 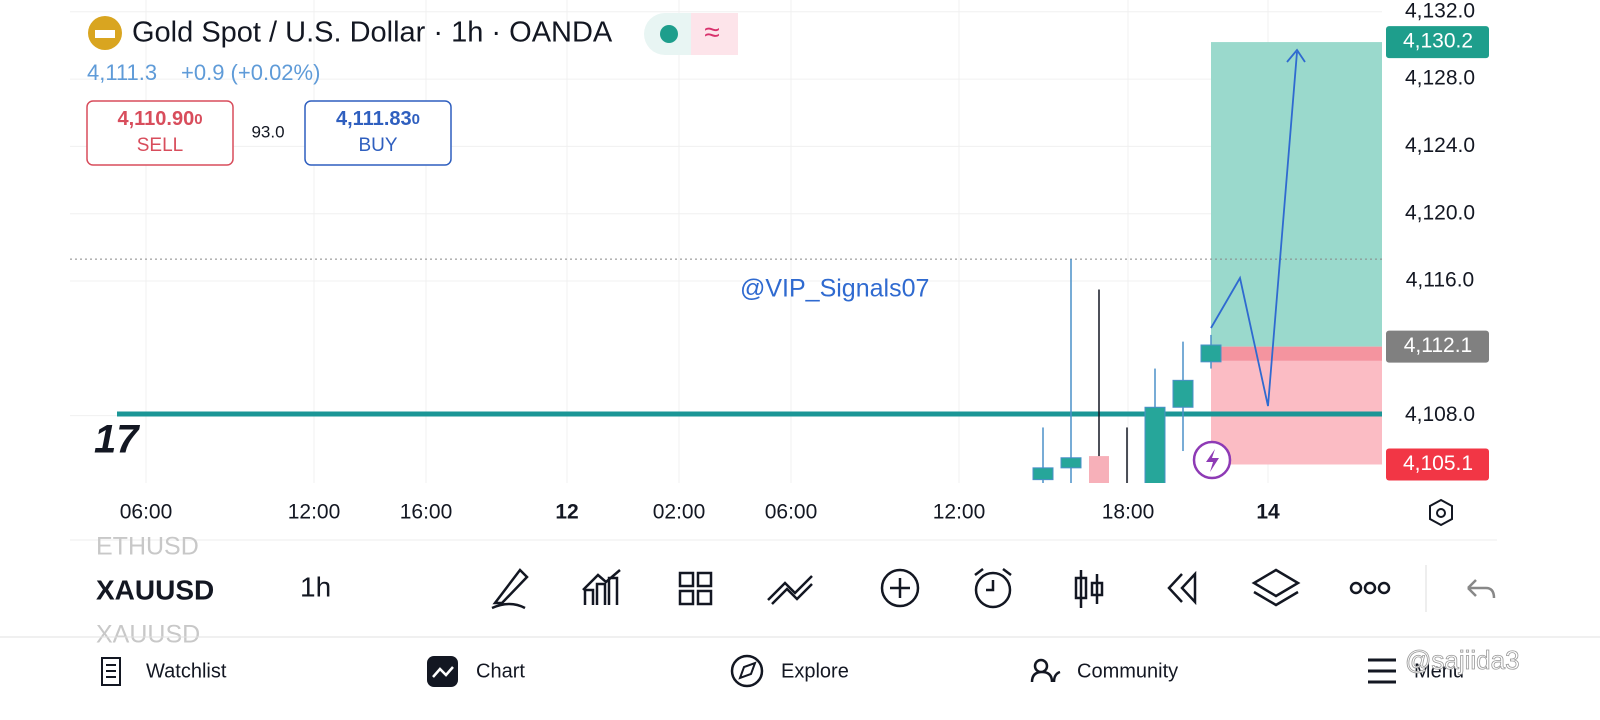 I want to click on stop-zone, so click(x=1296, y=405).